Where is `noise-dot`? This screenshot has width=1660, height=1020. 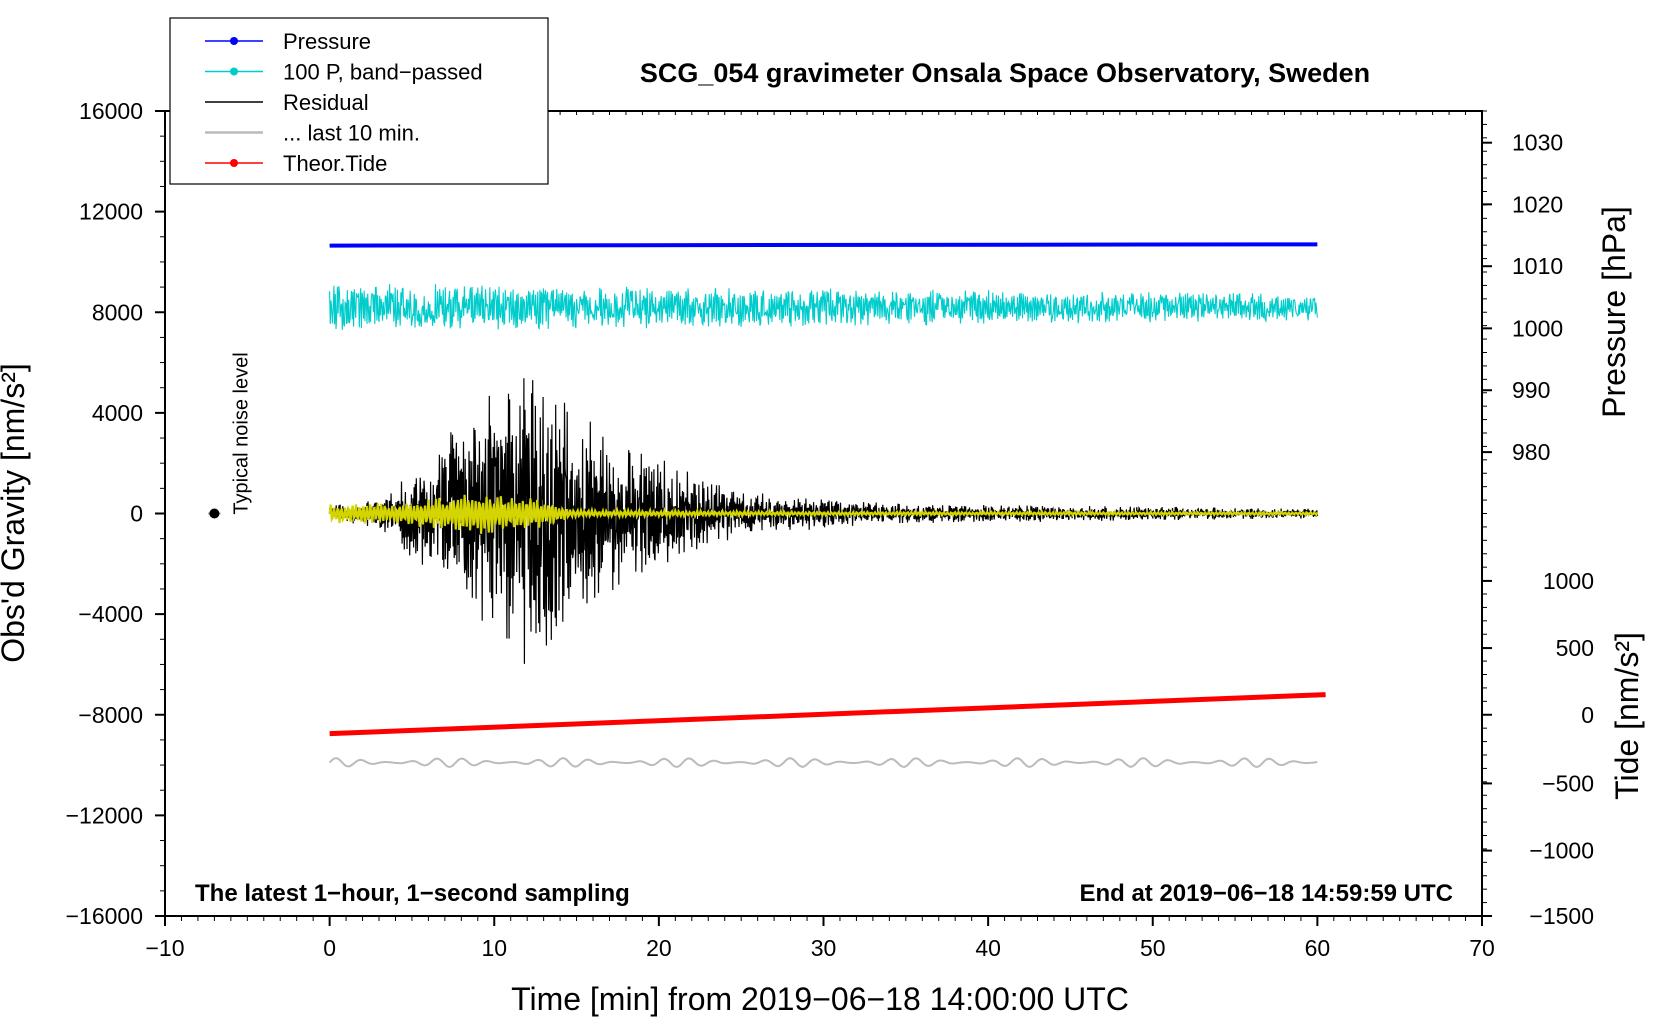
noise-dot is located at coordinates (214, 513).